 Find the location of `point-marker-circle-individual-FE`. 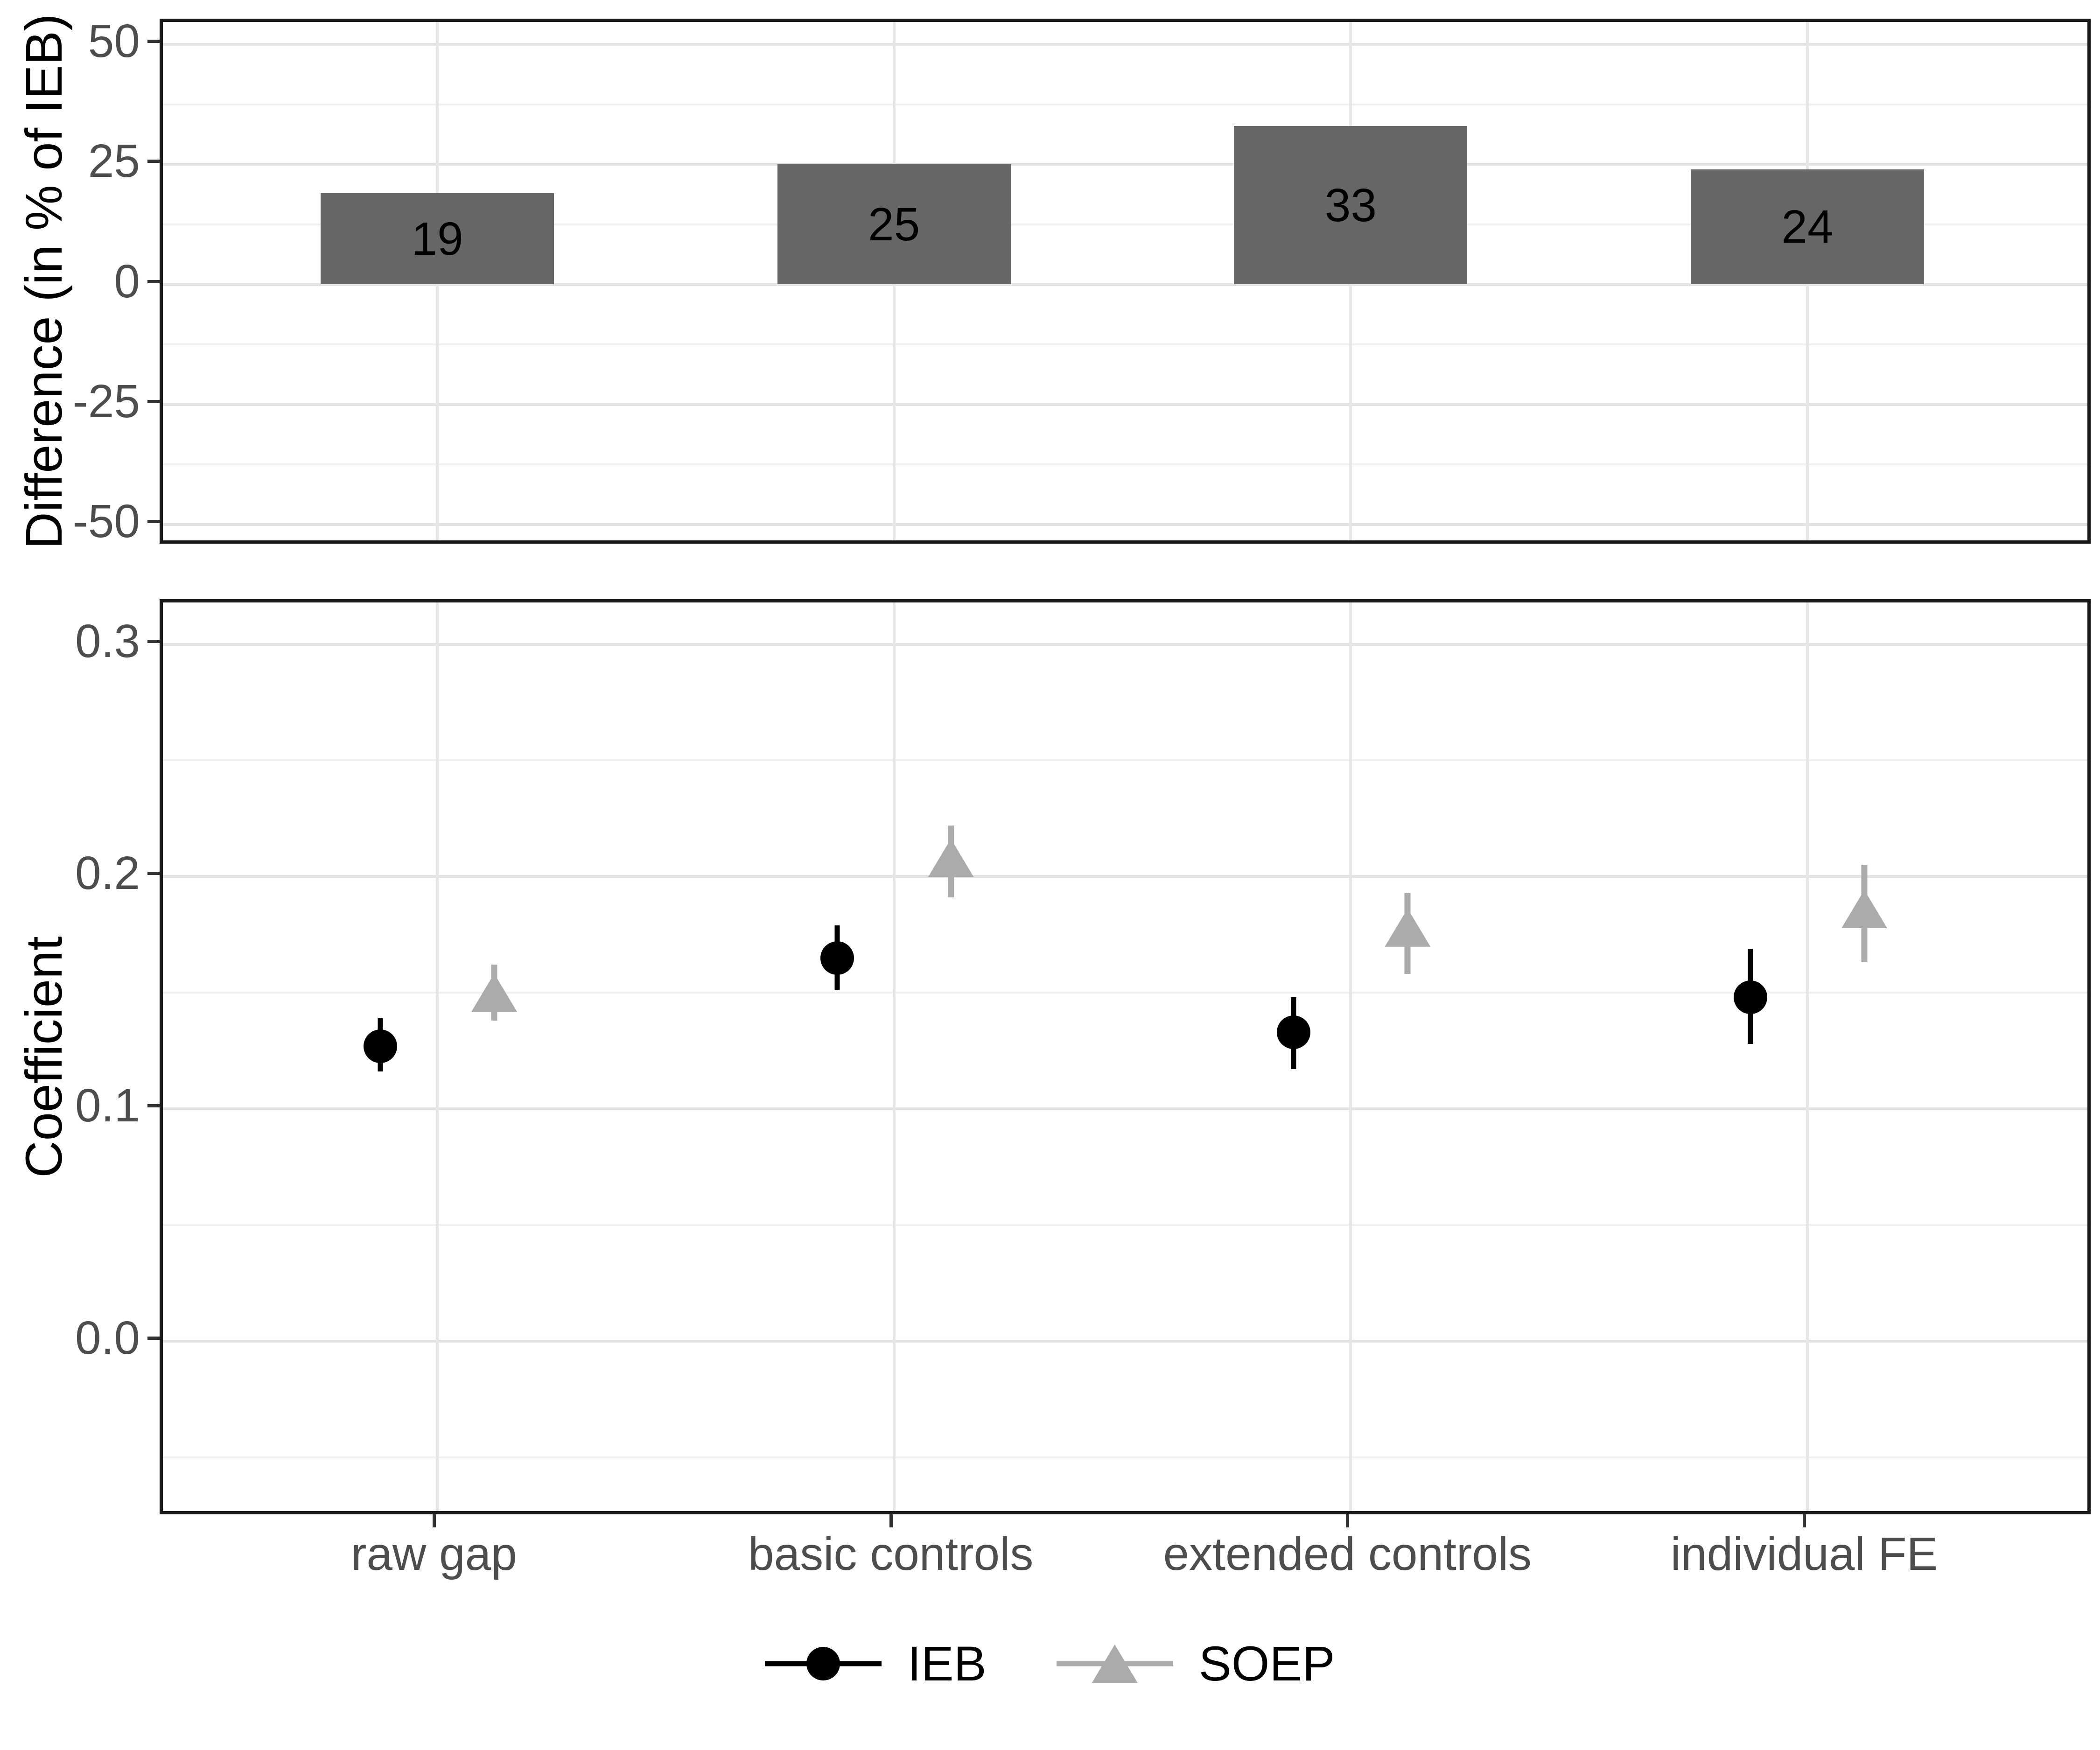

point-marker-circle-individual-FE is located at coordinates (1750, 997).